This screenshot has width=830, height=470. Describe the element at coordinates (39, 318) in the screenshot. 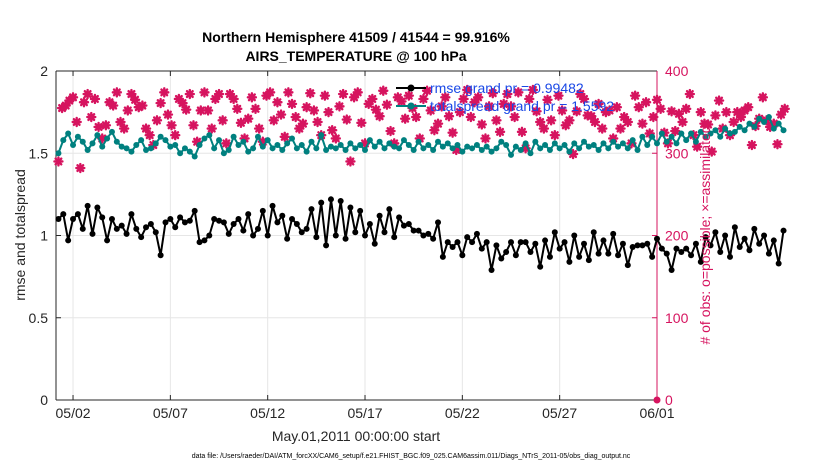

I see `y-tick-label-left: 0.5` at that location.